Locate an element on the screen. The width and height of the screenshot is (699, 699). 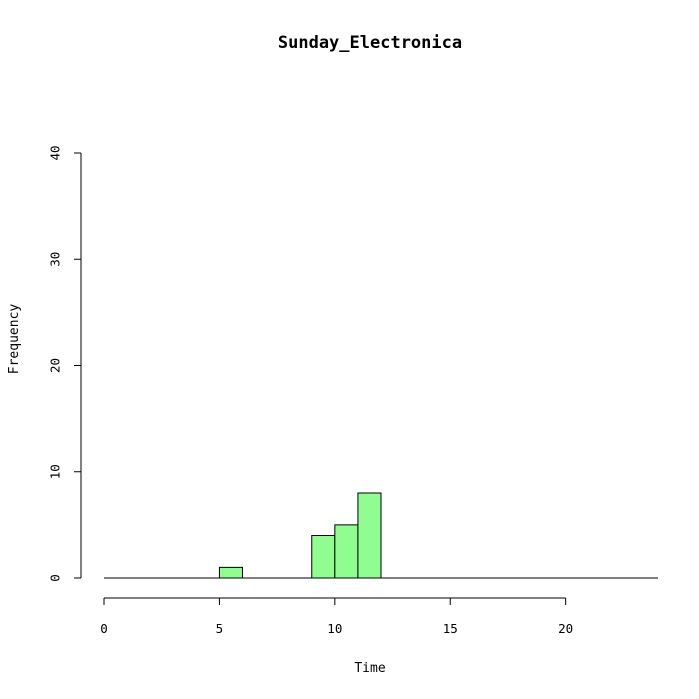
x-tick-label: 10 is located at coordinates (334, 628).